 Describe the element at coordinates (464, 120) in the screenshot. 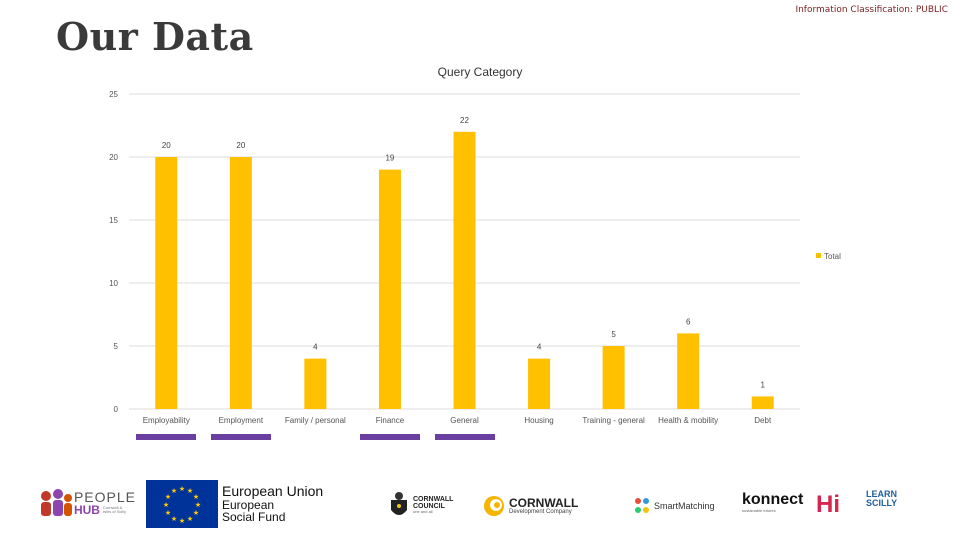

I see `data-label: 22` at that location.